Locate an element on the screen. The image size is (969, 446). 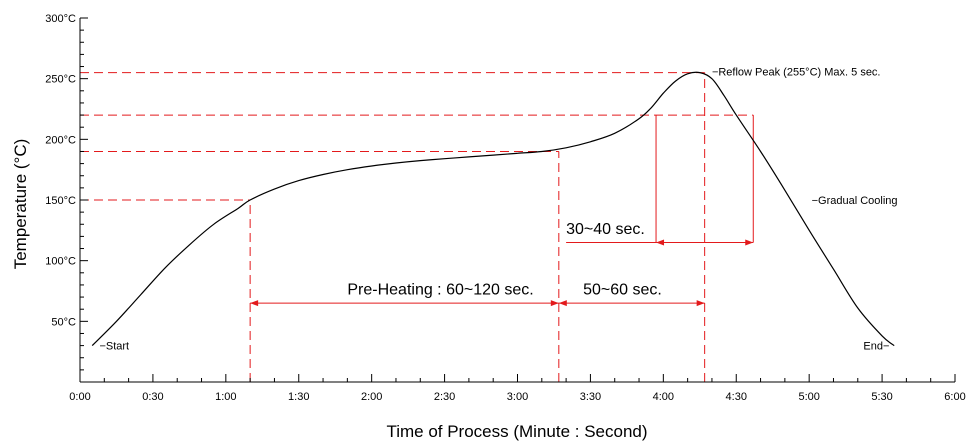
x-tick-label-9: 4:30 is located at coordinates (736, 397).